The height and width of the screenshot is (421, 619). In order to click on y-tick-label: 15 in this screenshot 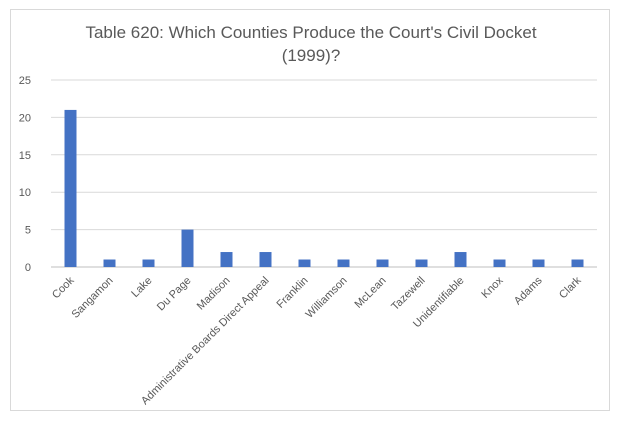, I will do `click(25, 156)`.